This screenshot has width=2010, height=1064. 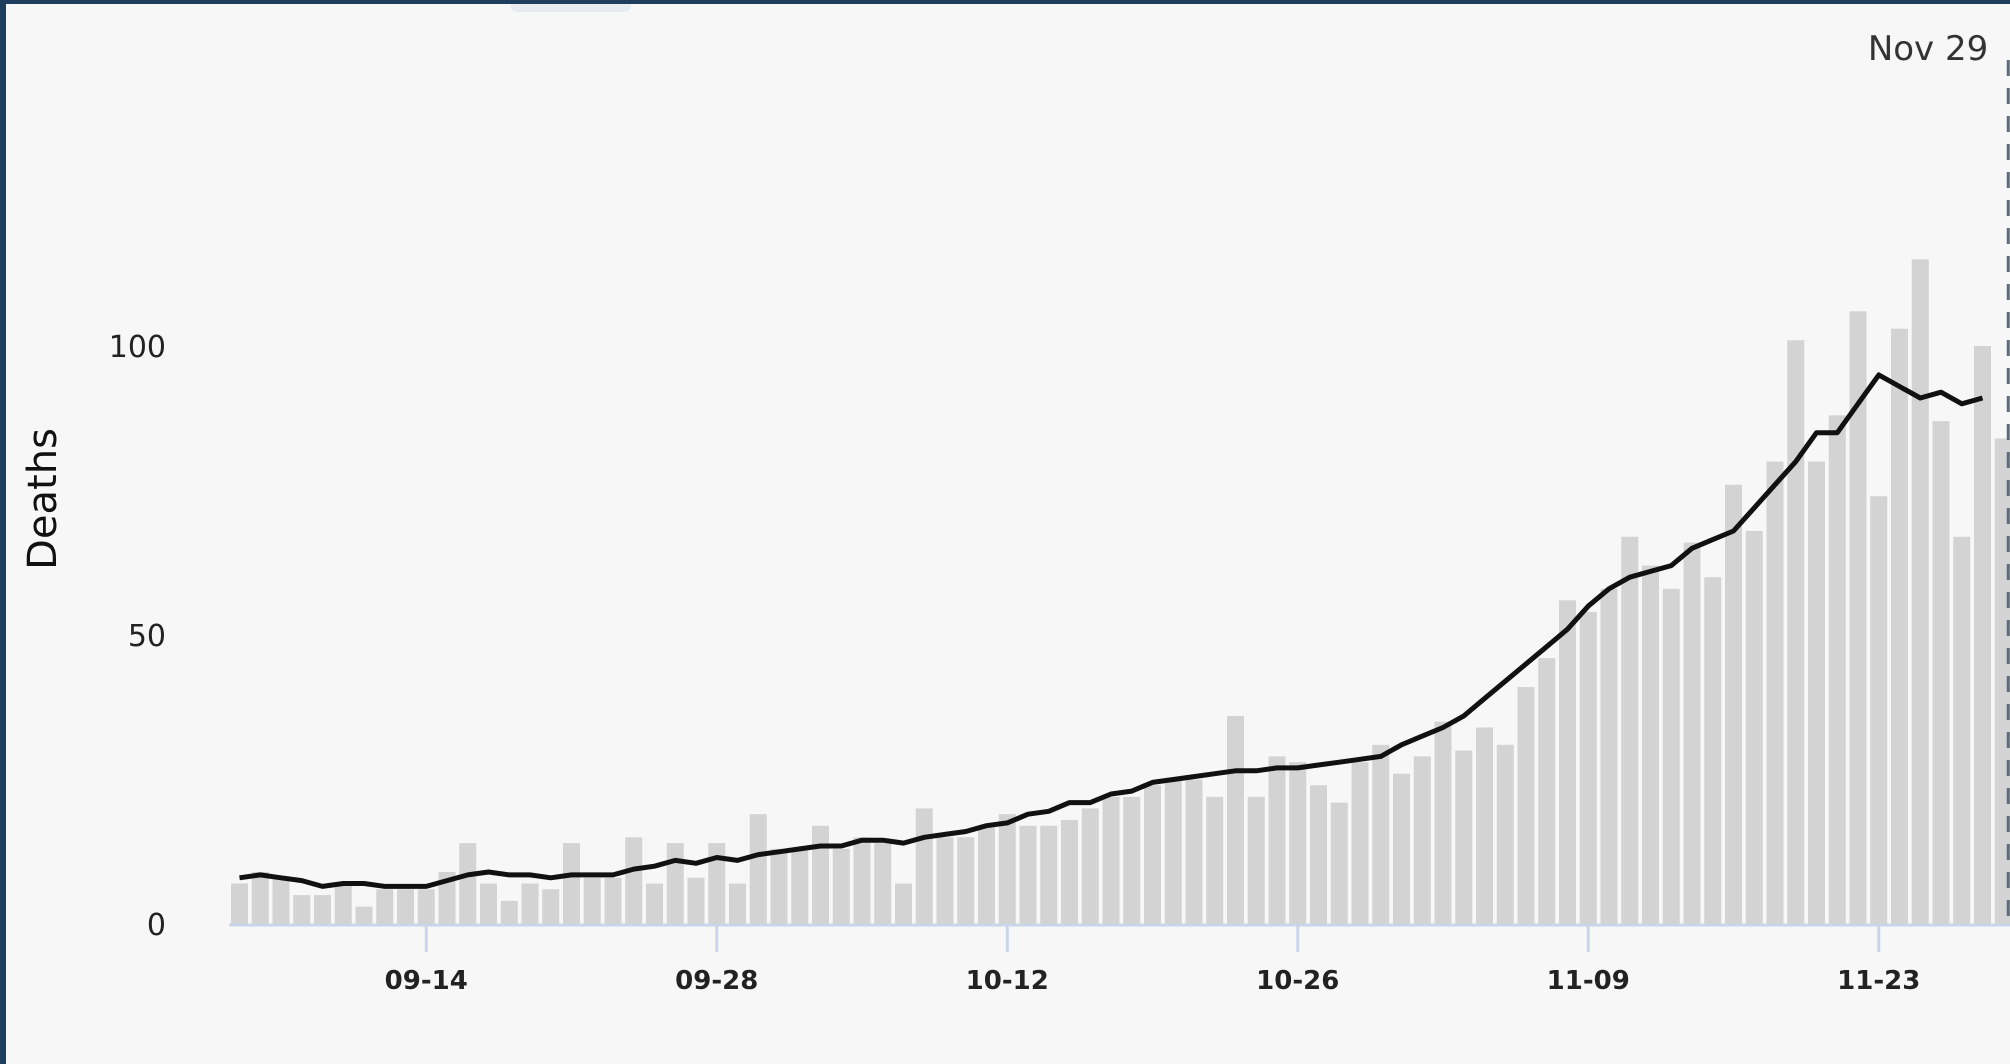 What do you see at coordinates (1007, 981) in the screenshot?
I see `x-tick-label: 10-12` at bounding box center [1007, 981].